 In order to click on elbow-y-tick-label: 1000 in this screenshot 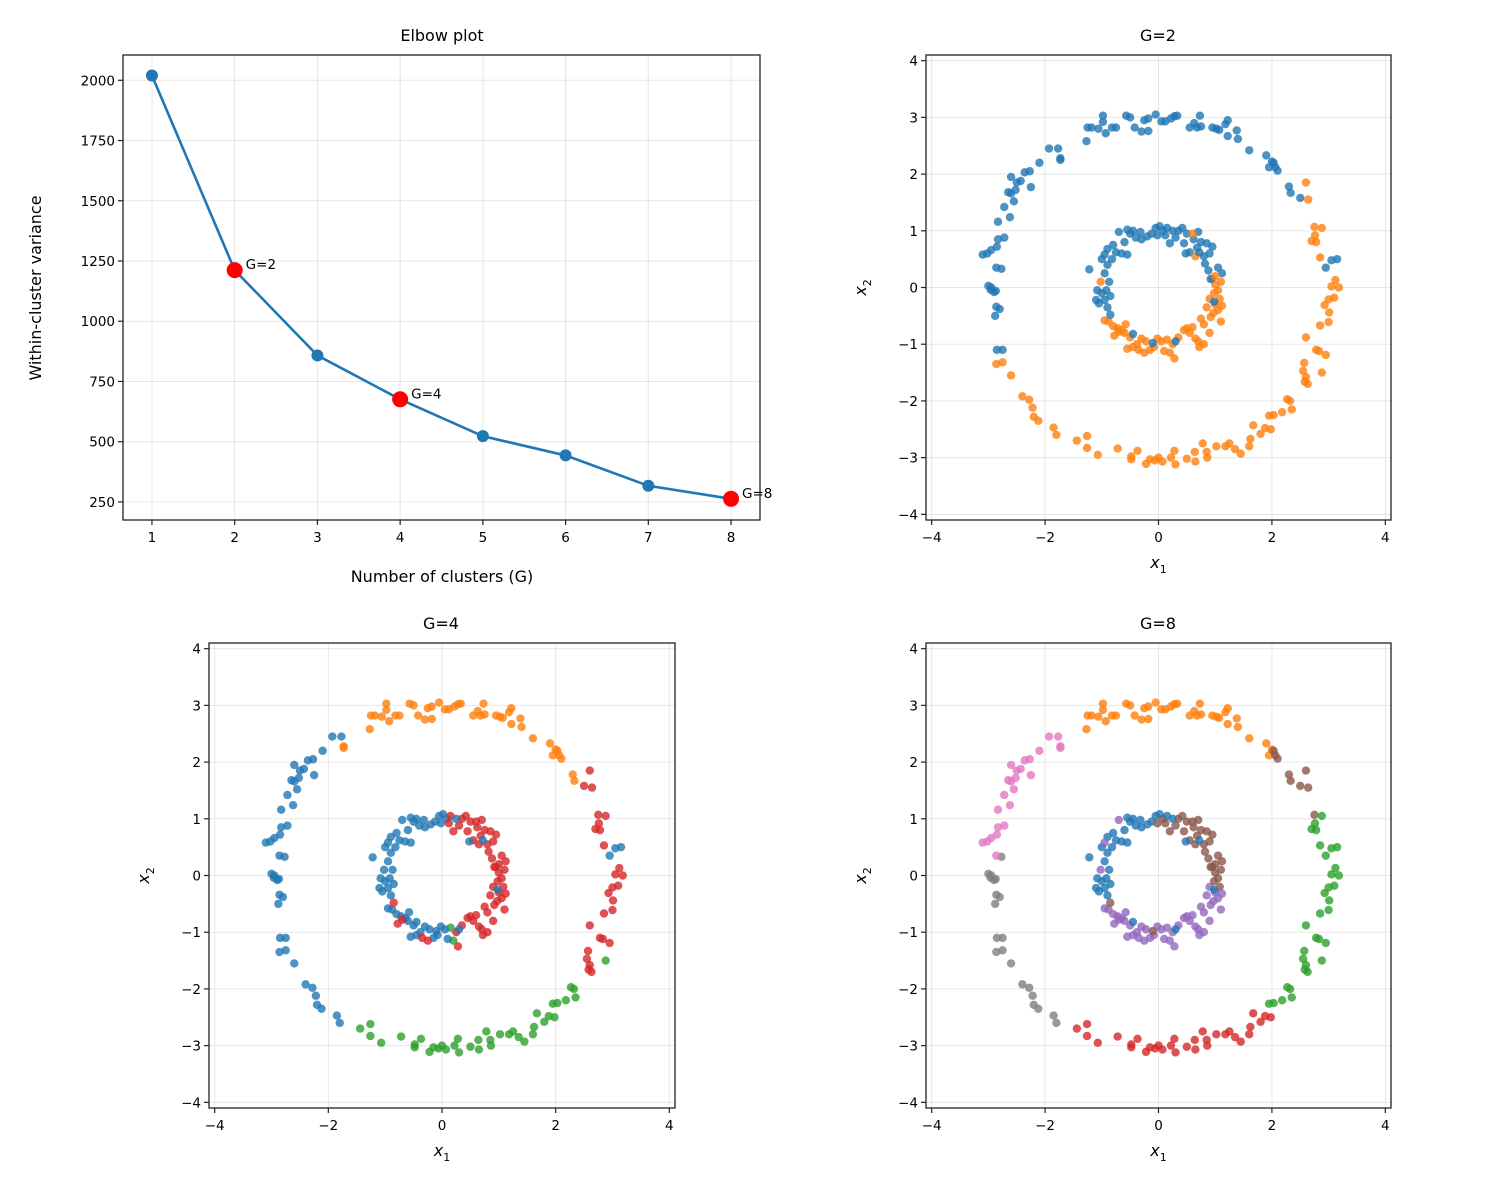, I will do `click(98, 322)`.